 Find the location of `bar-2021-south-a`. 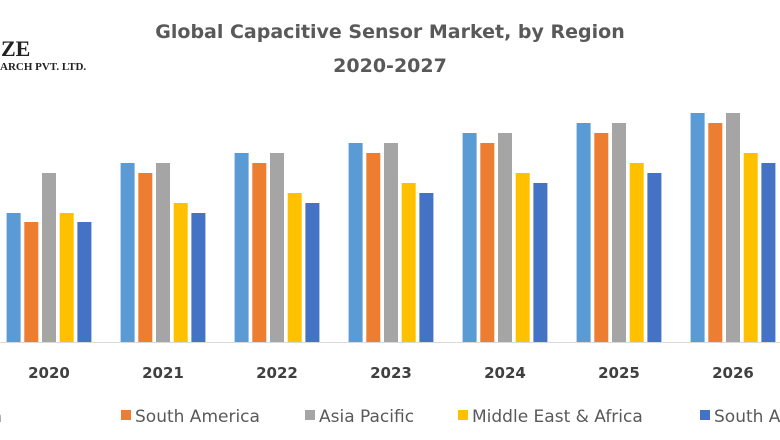

bar-2021-south-a is located at coordinates (198, 277).